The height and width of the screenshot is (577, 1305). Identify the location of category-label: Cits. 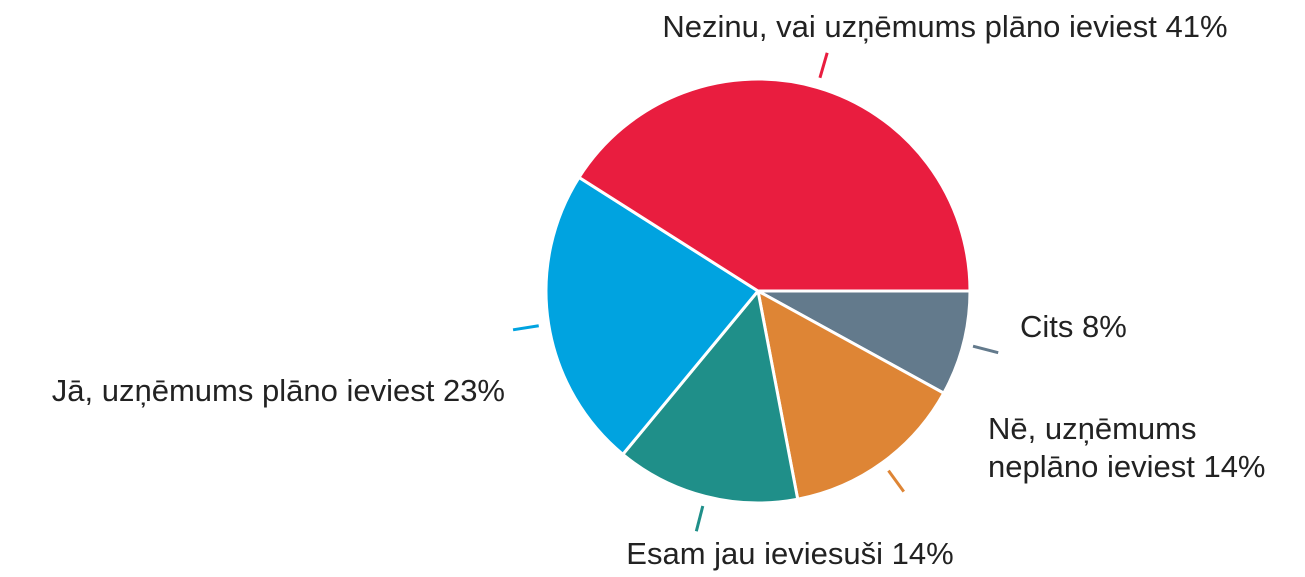
(1047, 326).